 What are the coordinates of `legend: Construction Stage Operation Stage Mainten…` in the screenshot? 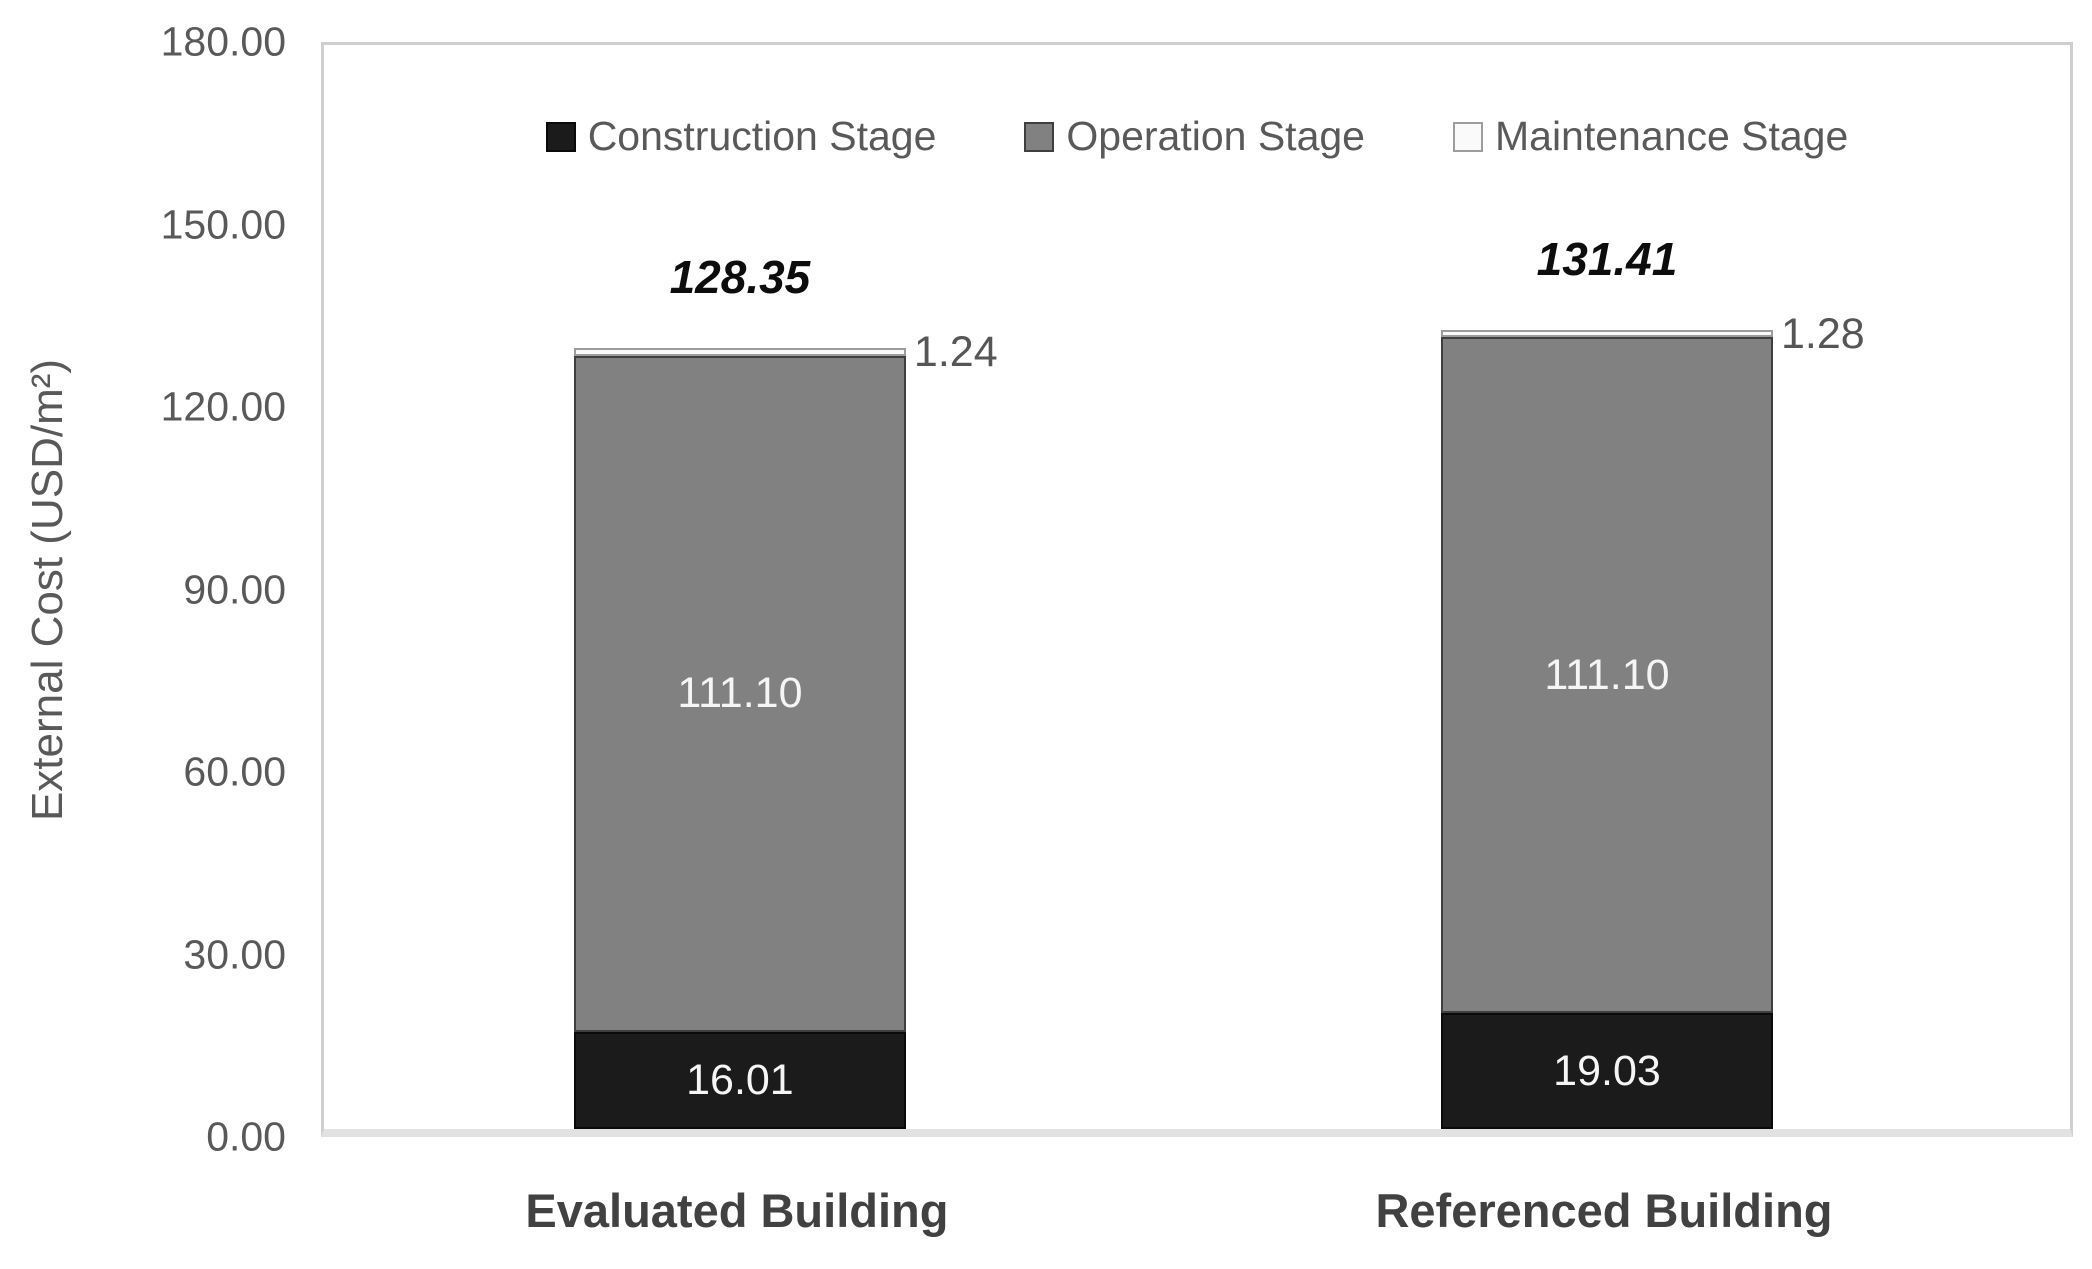 It's located at (1197, 136).